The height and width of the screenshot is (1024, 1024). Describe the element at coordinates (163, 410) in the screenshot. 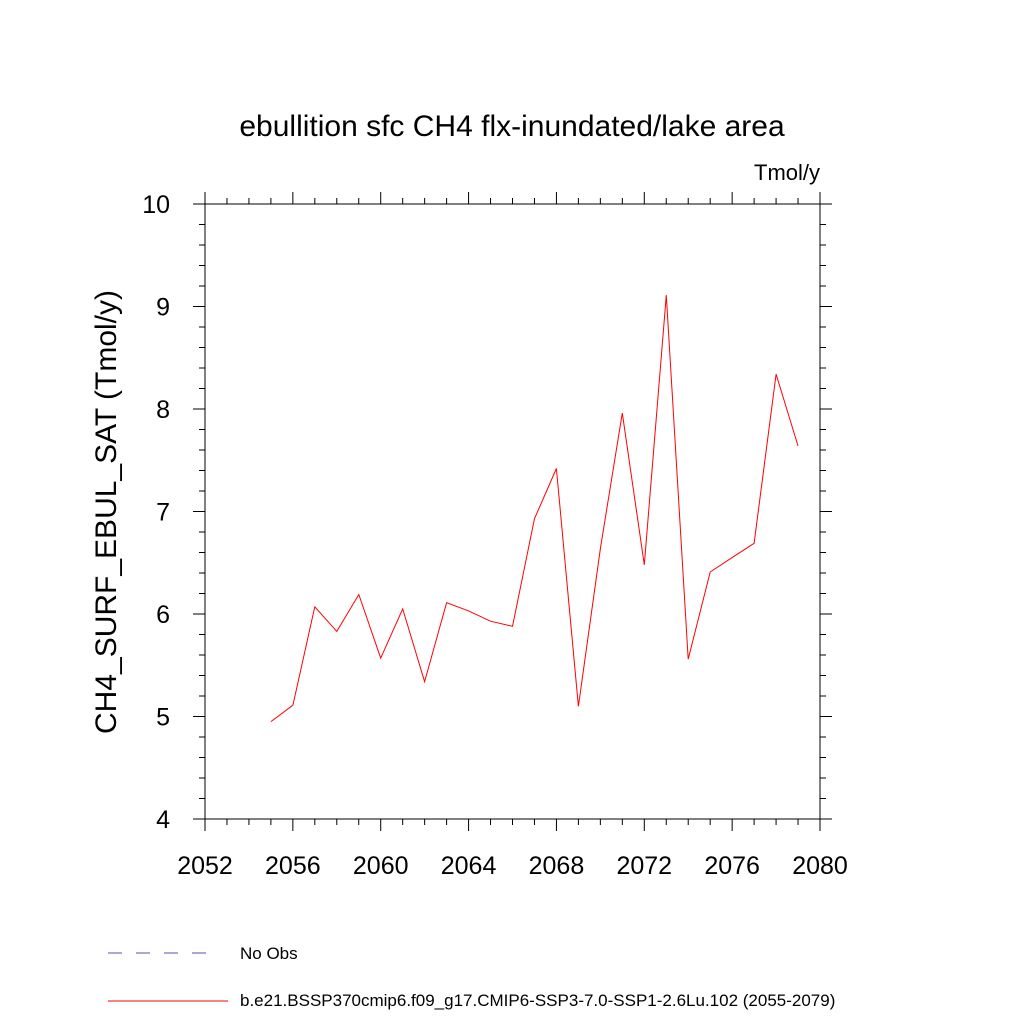

I see `y-tick-label-8: 8` at that location.